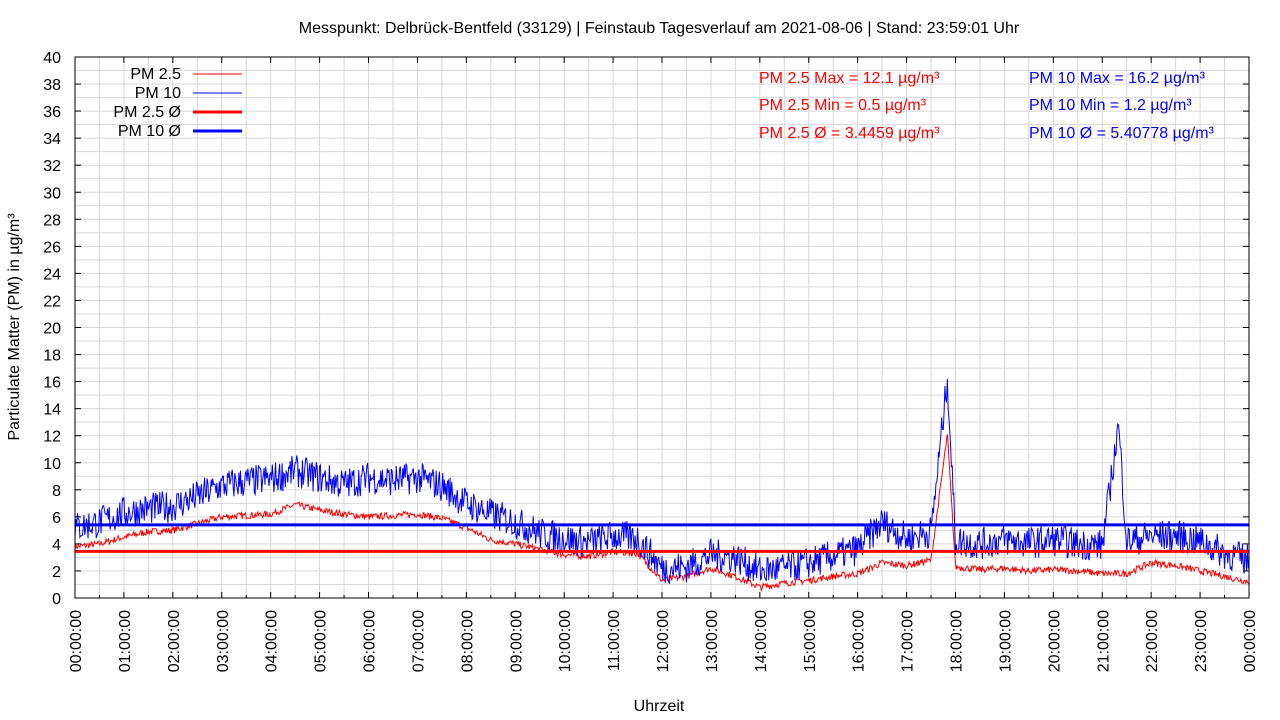 This screenshot has height=720, width=1280. What do you see at coordinates (56, 518) in the screenshot?
I see `y-tick-label: 6` at bounding box center [56, 518].